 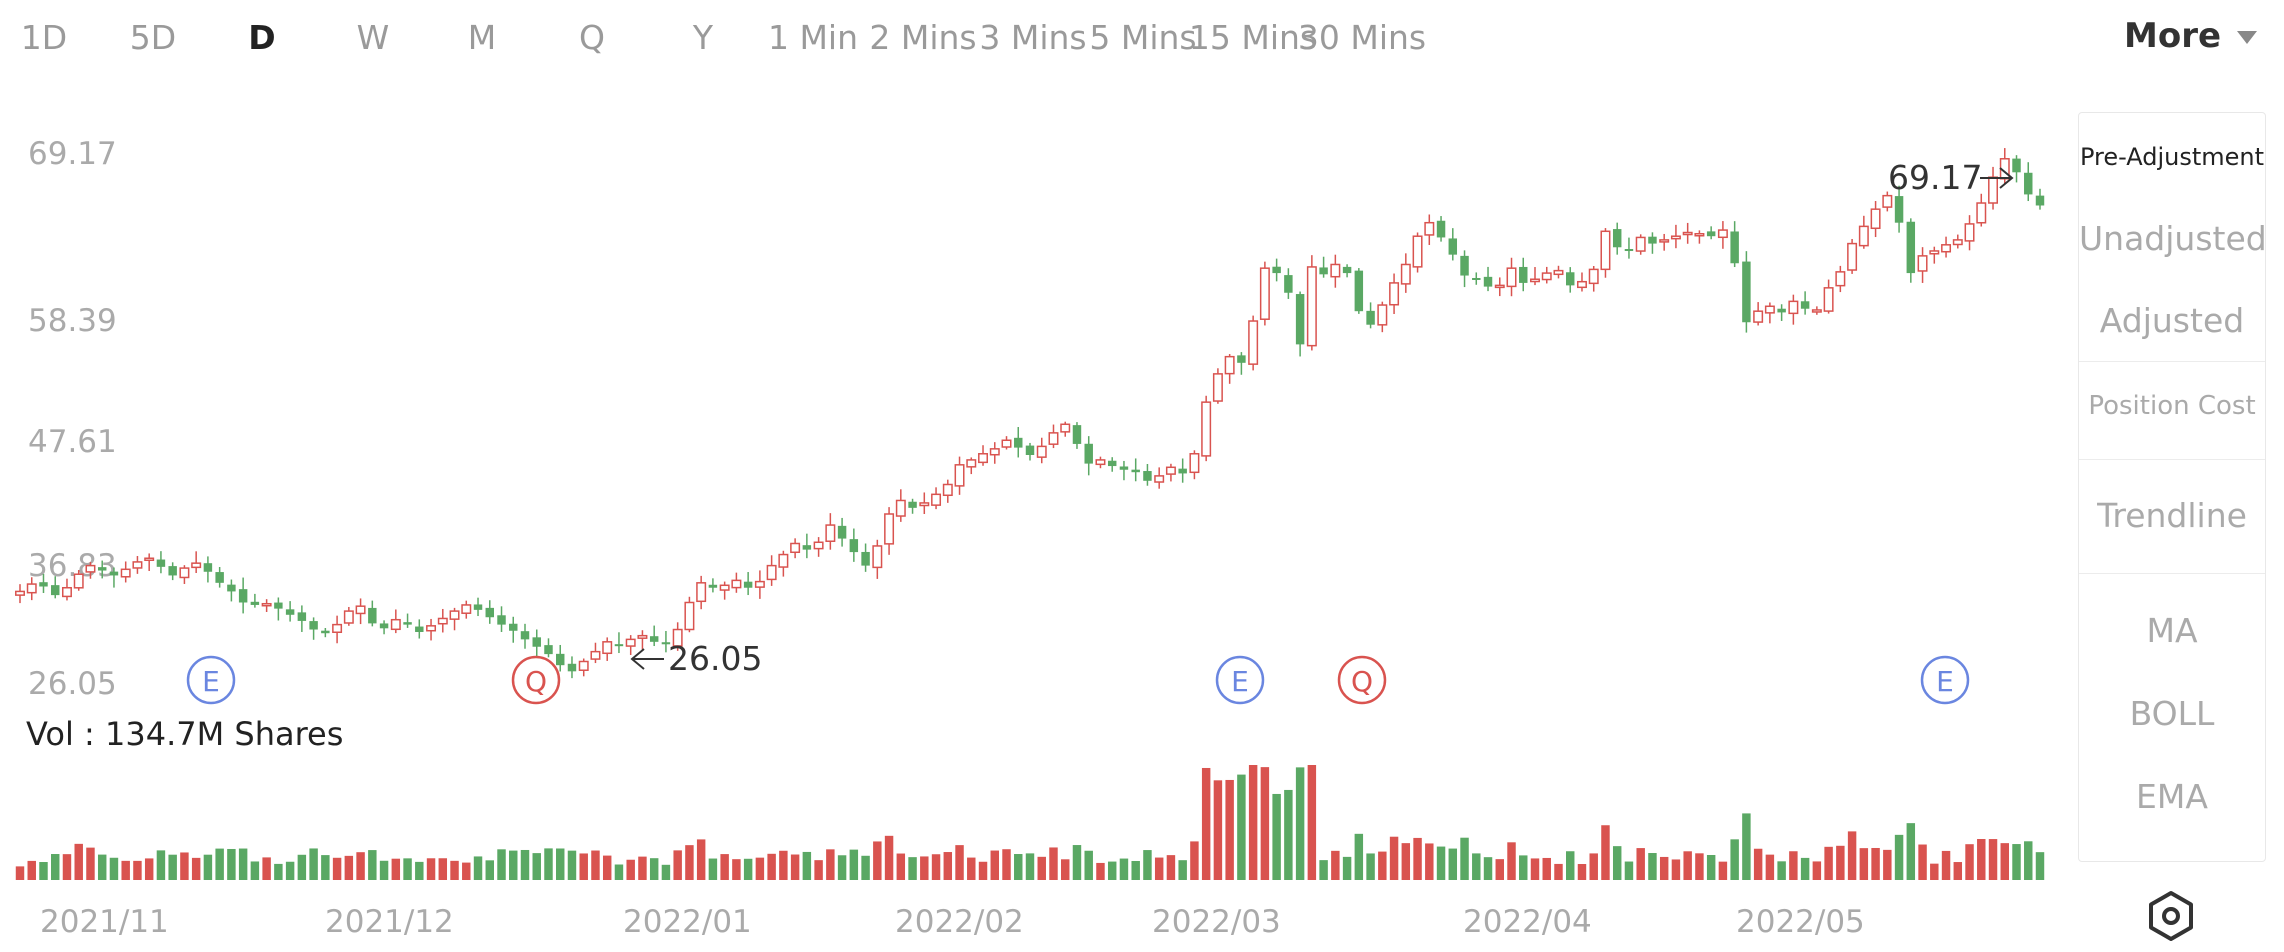 What do you see at coordinates (2172, 406) in the screenshot?
I see `position-cost-option: Position Cost` at bounding box center [2172, 406].